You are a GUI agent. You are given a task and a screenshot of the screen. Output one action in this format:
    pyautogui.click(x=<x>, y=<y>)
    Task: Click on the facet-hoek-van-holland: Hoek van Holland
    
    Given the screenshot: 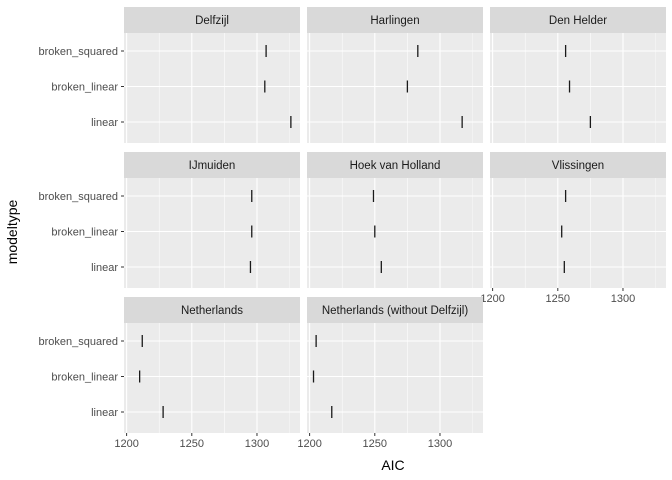 What is the action you would take?
    pyautogui.click(x=395, y=220)
    